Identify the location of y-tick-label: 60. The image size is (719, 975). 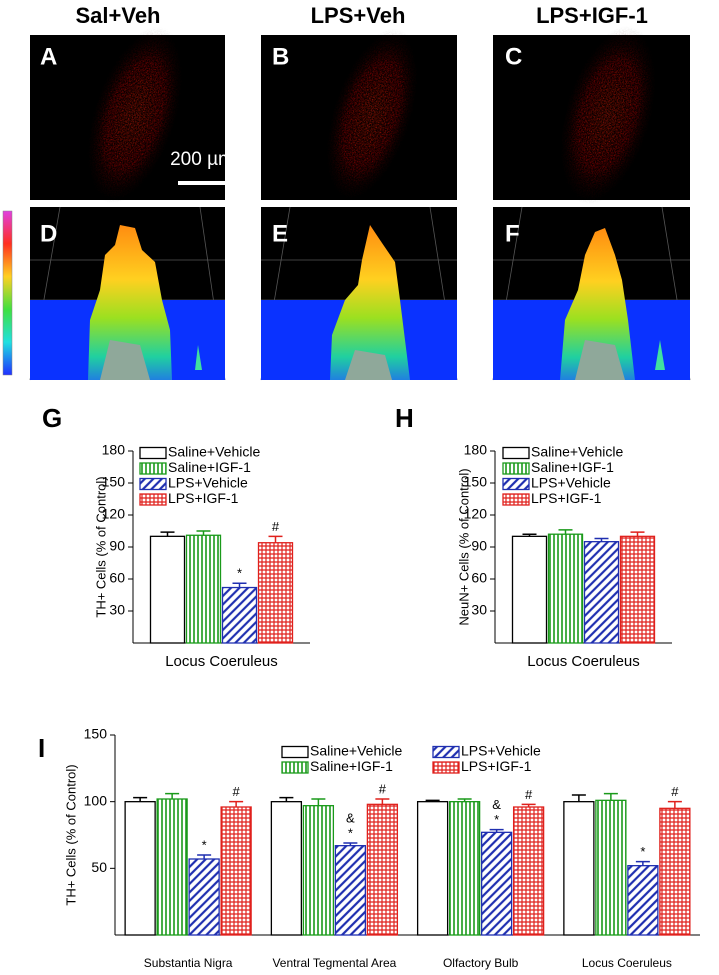
(117, 578).